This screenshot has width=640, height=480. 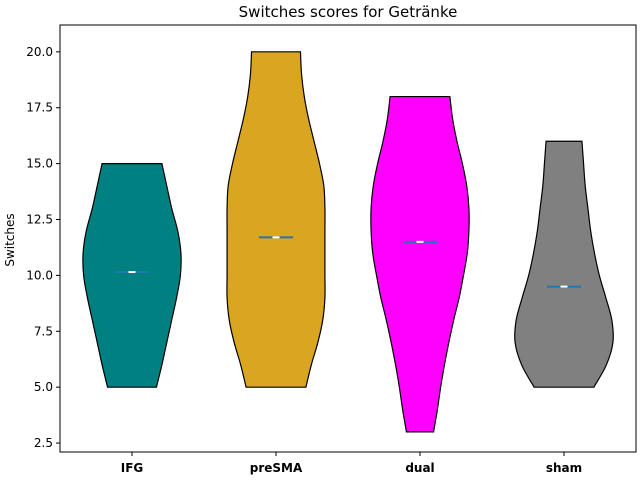 What do you see at coordinates (39, 219) in the screenshot?
I see `y-tick-label: 12.5` at bounding box center [39, 219].